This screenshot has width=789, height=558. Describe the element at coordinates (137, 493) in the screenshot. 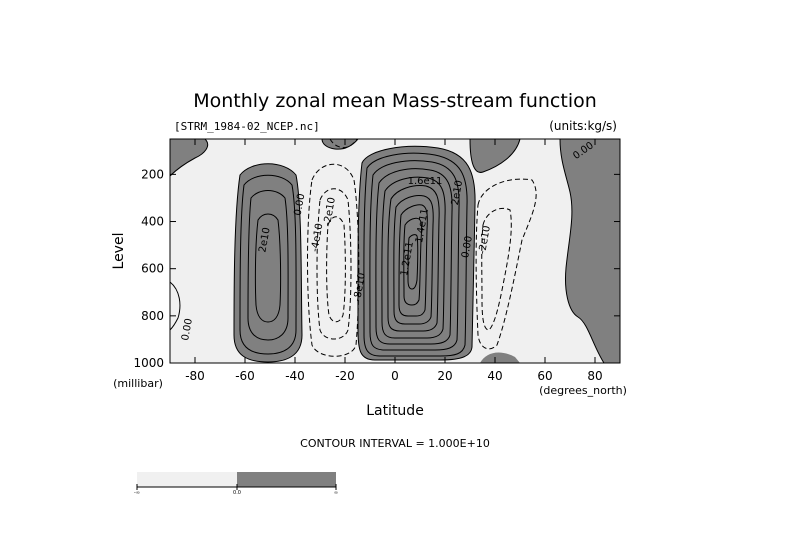

I see `colorbar-label-min: -∞` at that location.